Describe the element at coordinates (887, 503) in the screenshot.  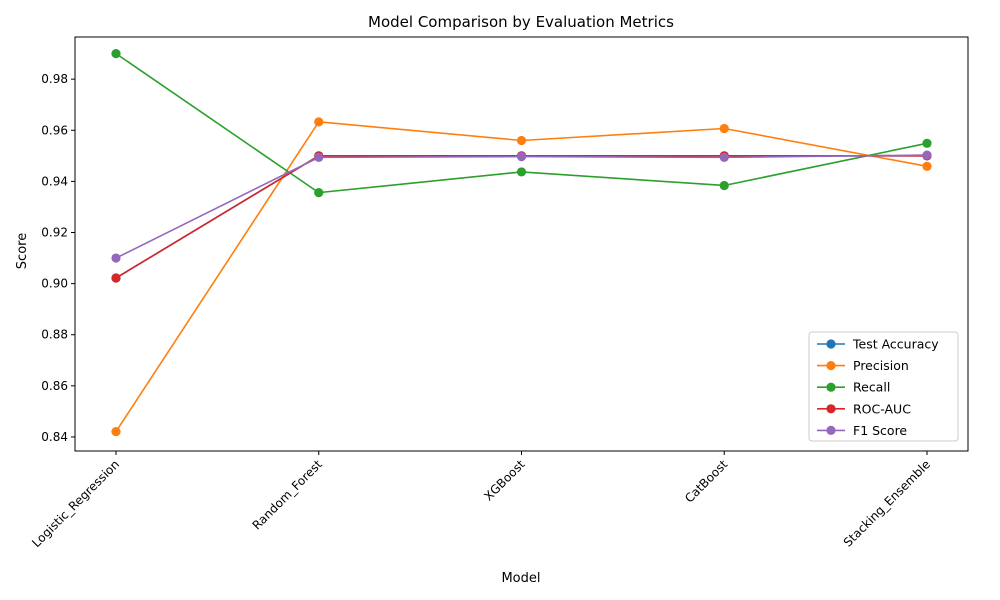
I see `x-tick-label: Stacking_Ensemble` at that location.